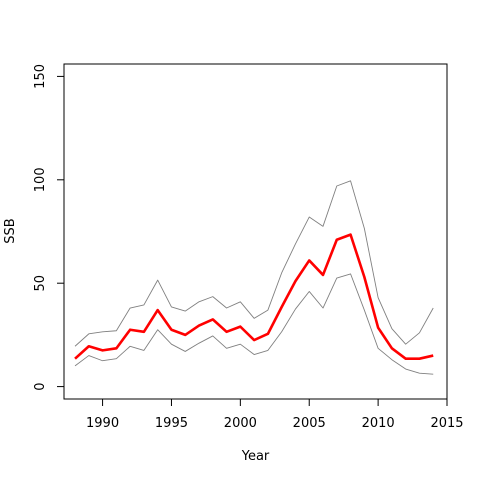 The height and width of the screenshot is (480, 480). Describe the element at coordinates (446, 423) in the screenshot. I see `x-tick-label: 2015` at that location.